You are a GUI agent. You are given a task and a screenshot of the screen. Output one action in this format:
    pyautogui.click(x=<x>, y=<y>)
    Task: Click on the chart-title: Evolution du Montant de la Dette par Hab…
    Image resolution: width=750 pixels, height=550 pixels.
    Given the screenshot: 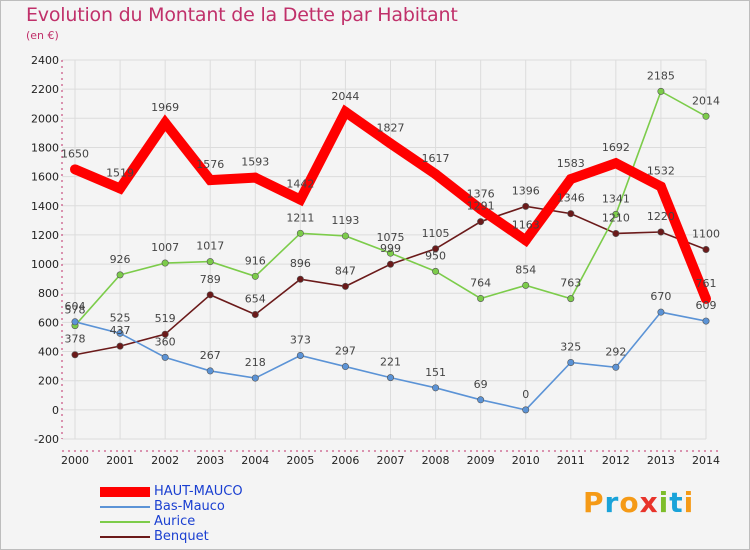 What is the action you would take?
    pyautogui.click(x=242, y=15)
    